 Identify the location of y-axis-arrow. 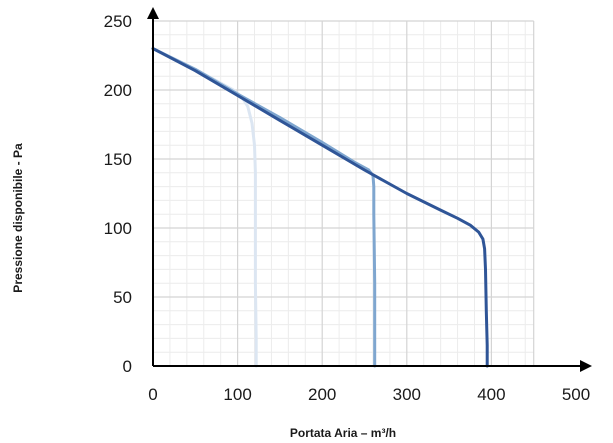
(153, 13).